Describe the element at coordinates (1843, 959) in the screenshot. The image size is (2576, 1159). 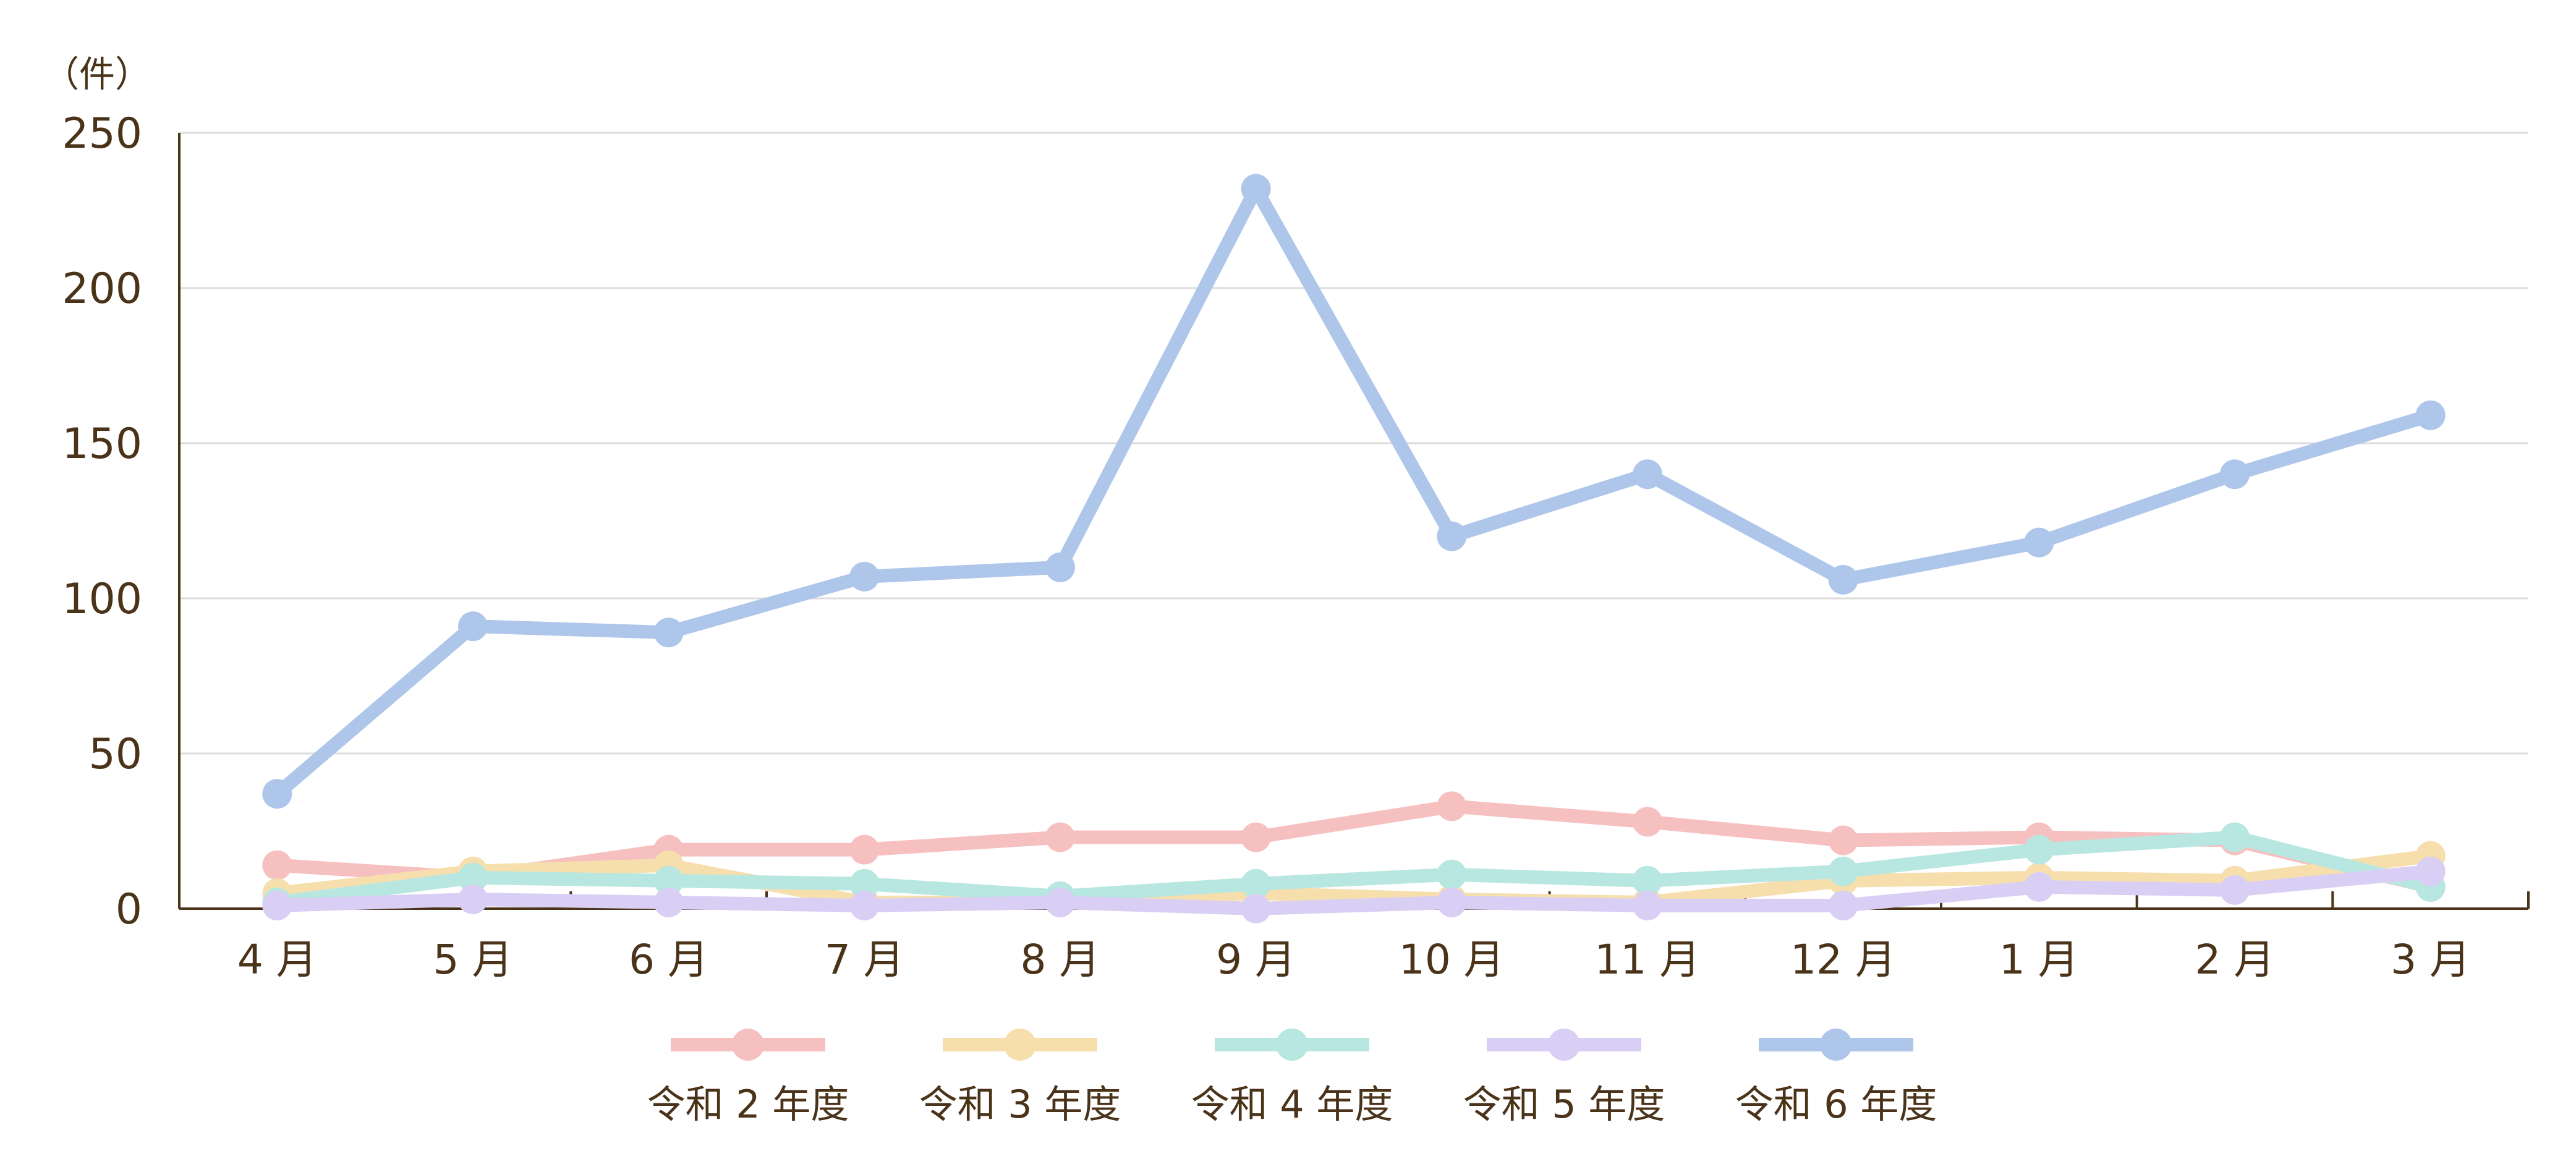
I see `x-tick-label: 12 月` at that location.